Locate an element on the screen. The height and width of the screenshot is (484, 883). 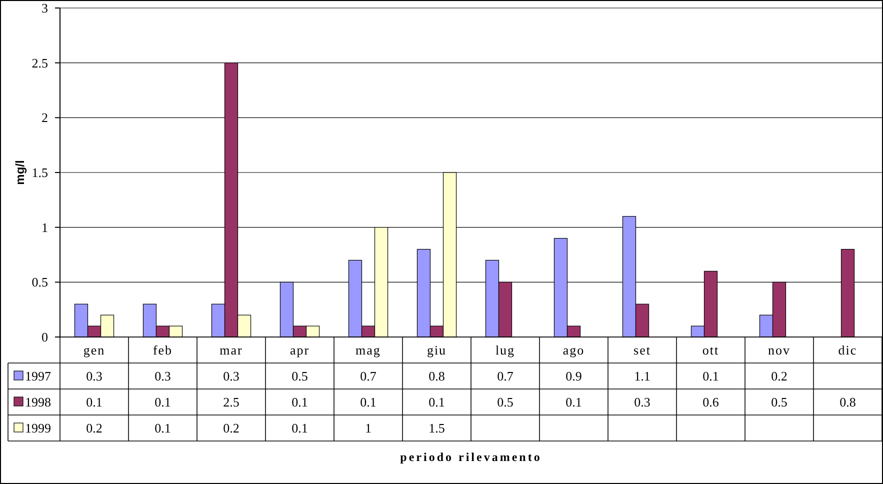
y-tick-label: 3 is located at coordinates (45, 8).